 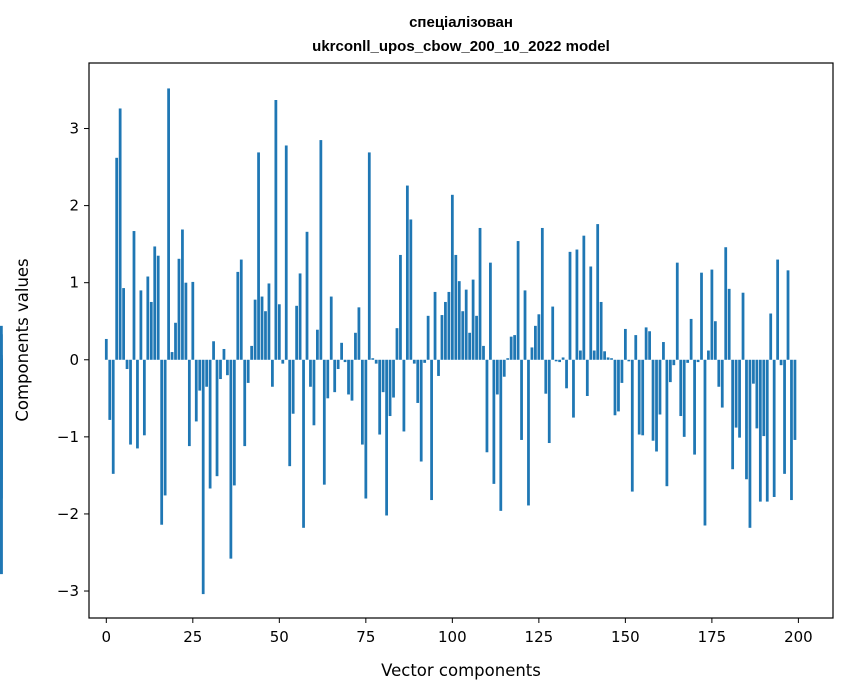 What do you see at coordinates (68, 514) in the screenshot?
I see `y-tick-label: −2` at bounding box center [68, 514].